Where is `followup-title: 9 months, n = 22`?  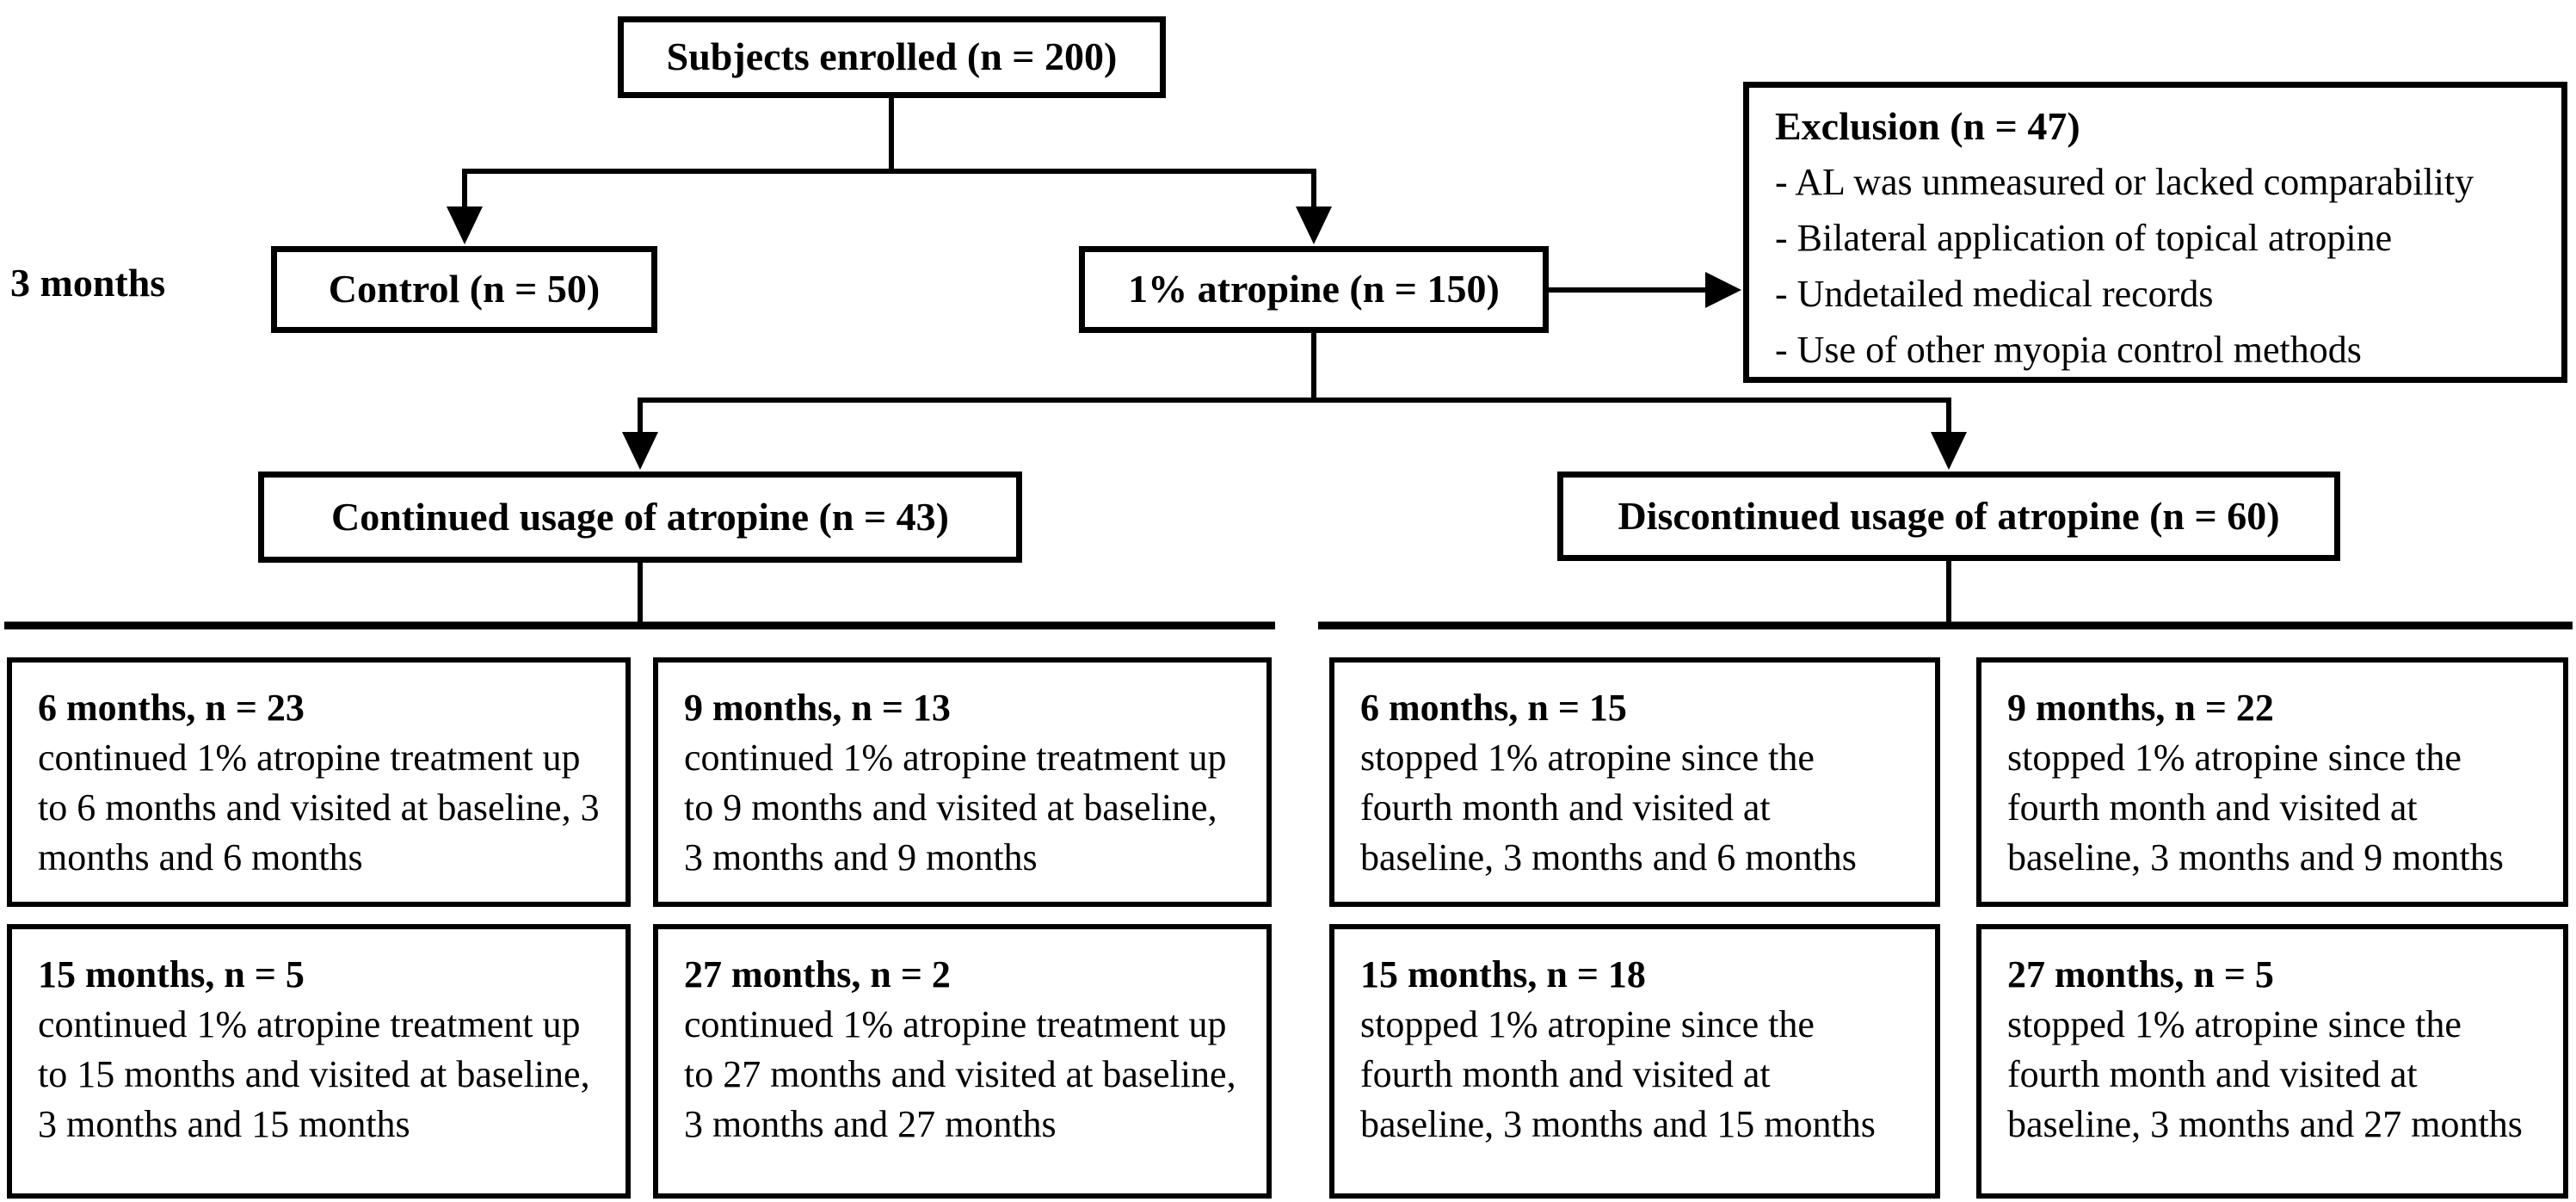
followup-title: 9 months, n = 22 is located at coordinates (2140, 708).